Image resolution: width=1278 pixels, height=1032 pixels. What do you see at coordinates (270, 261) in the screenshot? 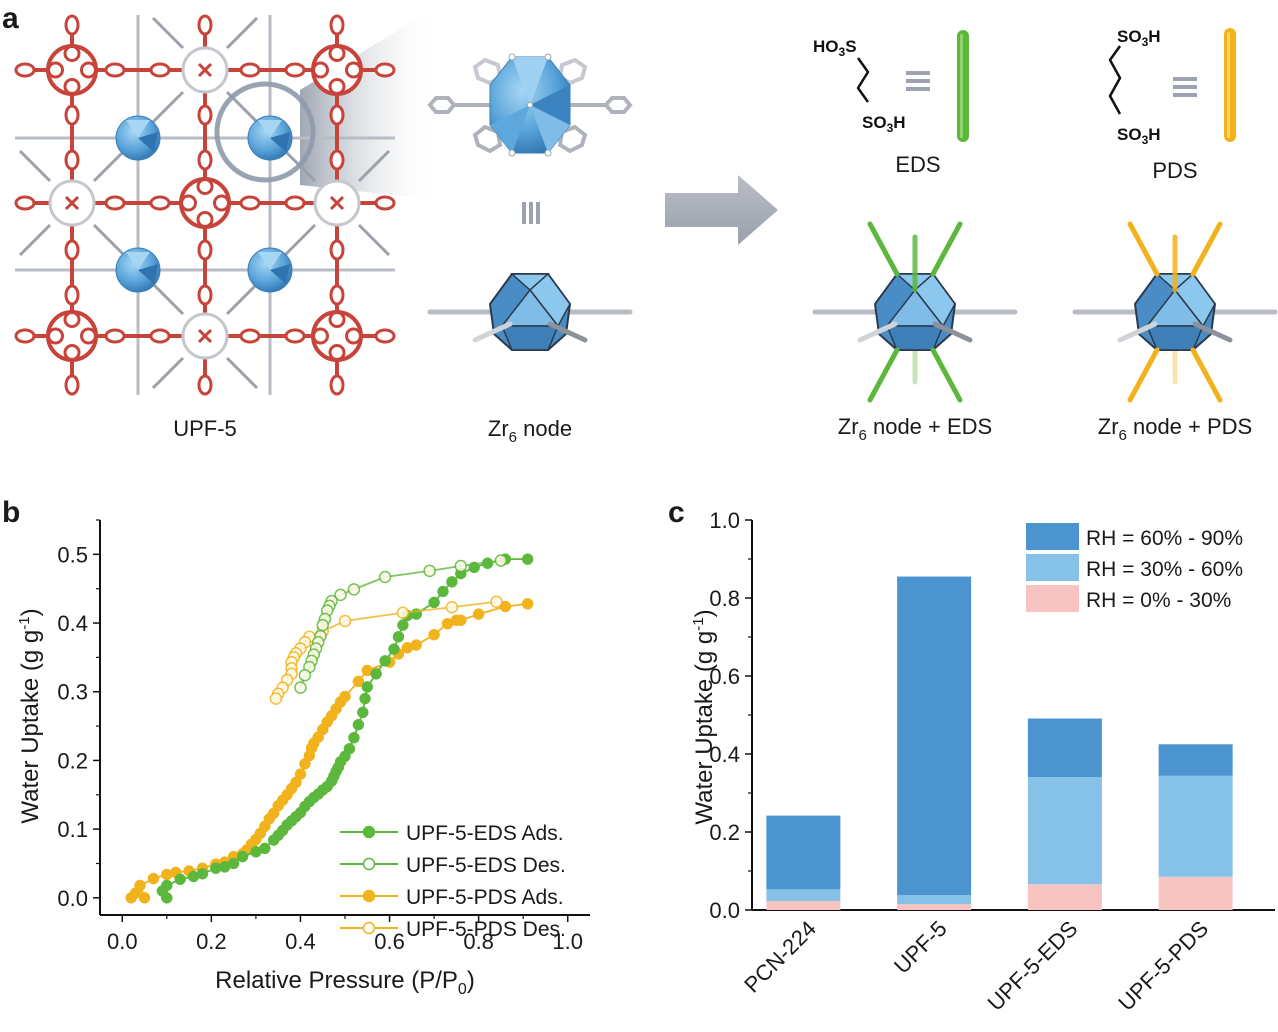
I see `cluster-facet` at bounding box center [270, 261].